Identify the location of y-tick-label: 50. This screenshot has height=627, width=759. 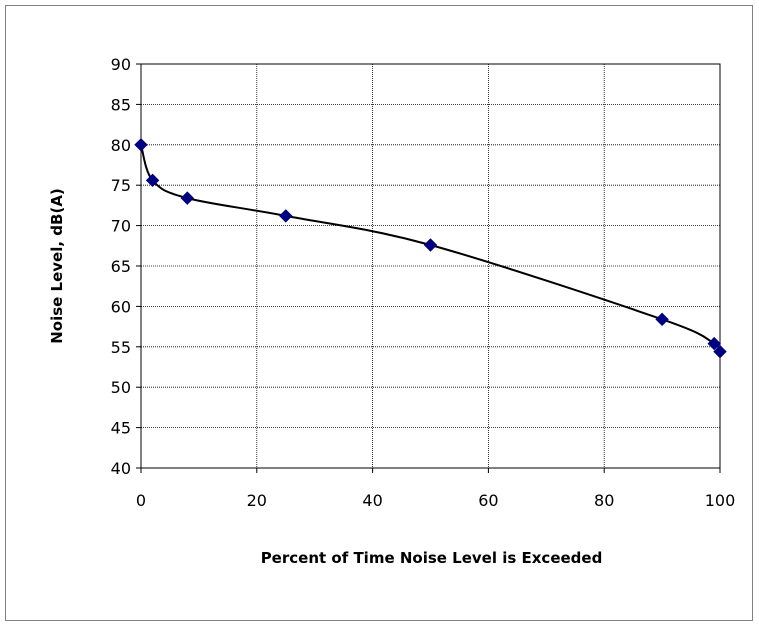
(121, 387).